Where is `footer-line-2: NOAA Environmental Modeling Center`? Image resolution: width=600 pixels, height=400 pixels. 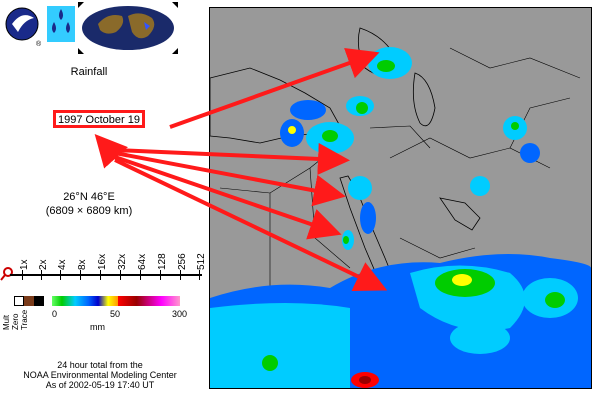 footer-line-2: NOAA Environmental Modeling Center is located at coordinates (100, 375).